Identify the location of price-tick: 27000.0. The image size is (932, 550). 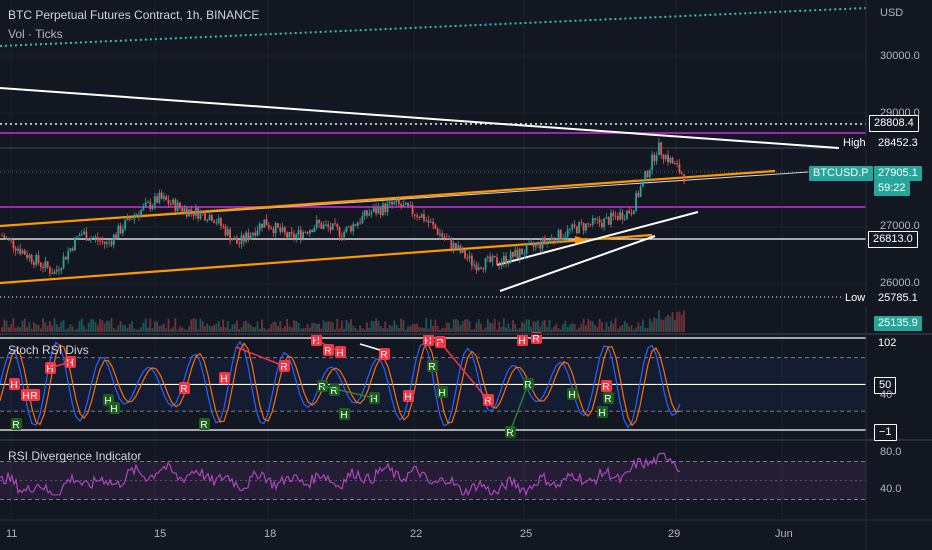
(900, 226).